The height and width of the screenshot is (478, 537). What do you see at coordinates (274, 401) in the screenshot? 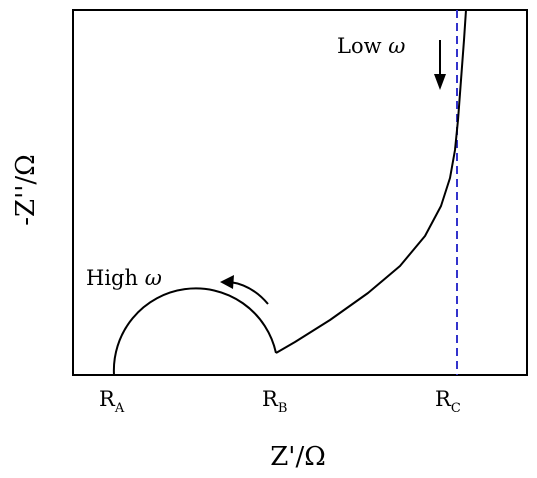
I see `tick-label-rb: RB` at bounding box center [274, 401].